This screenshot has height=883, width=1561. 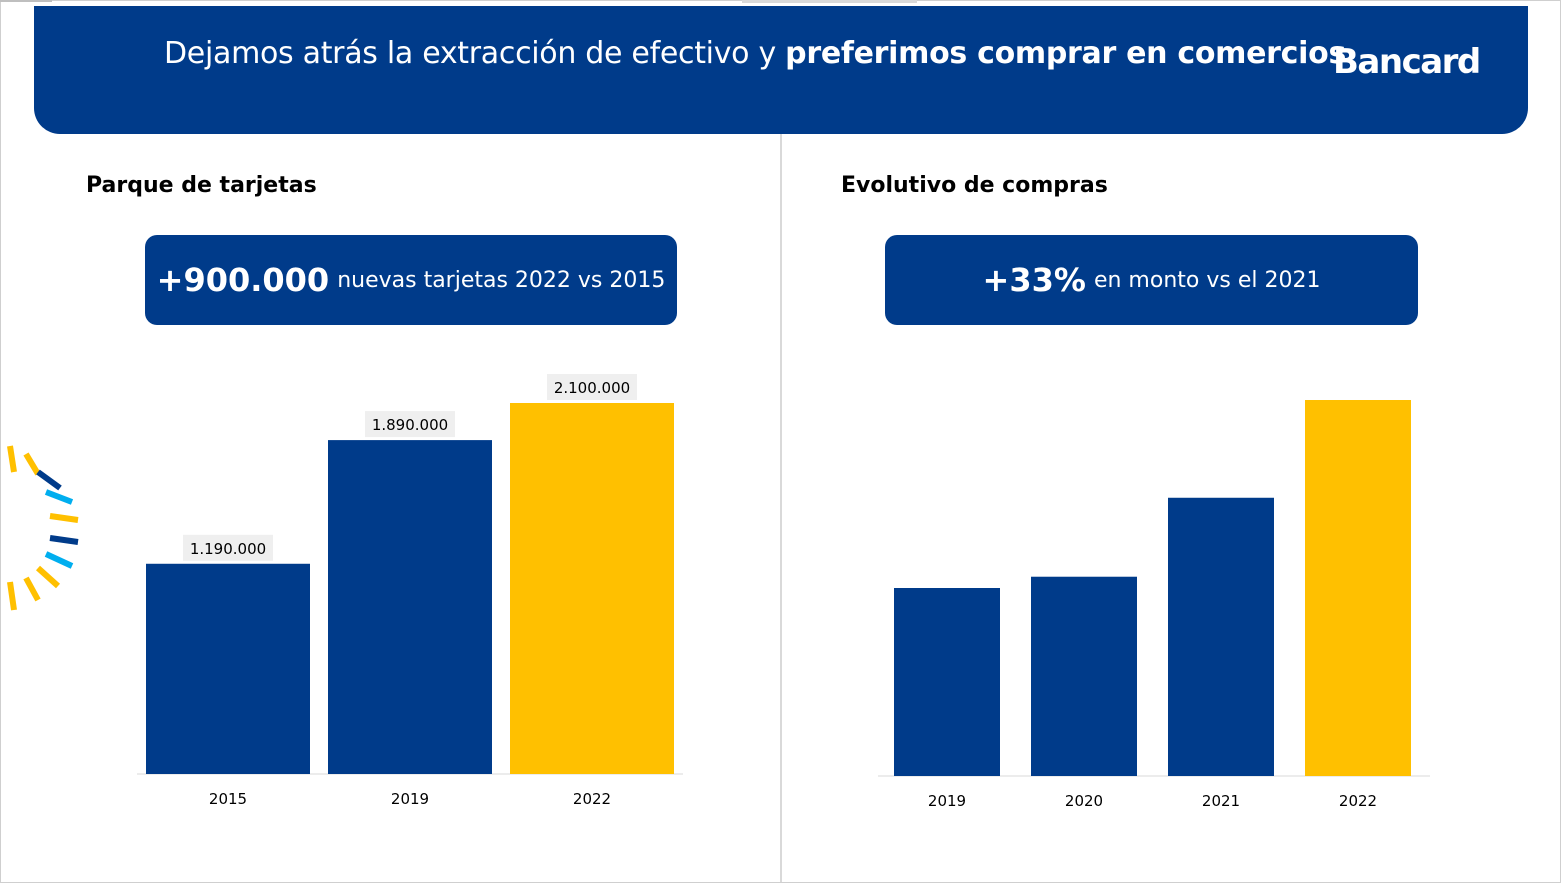 What do you see at coordinates (1034, 280) in the screenshot?
I see `right-kpi-value: +33%` at bounding box center [1034, 280].